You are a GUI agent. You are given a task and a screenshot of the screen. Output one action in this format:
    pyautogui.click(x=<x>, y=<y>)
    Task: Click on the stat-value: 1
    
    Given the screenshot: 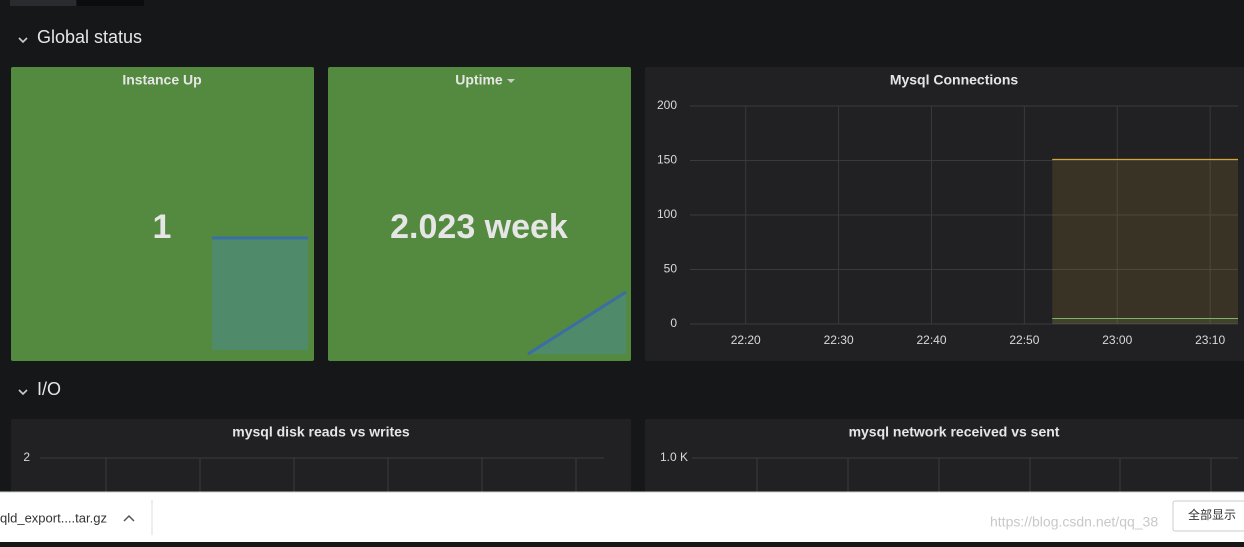 What is the action you would take?
    pyautogui.click(x=162, y=227)
    